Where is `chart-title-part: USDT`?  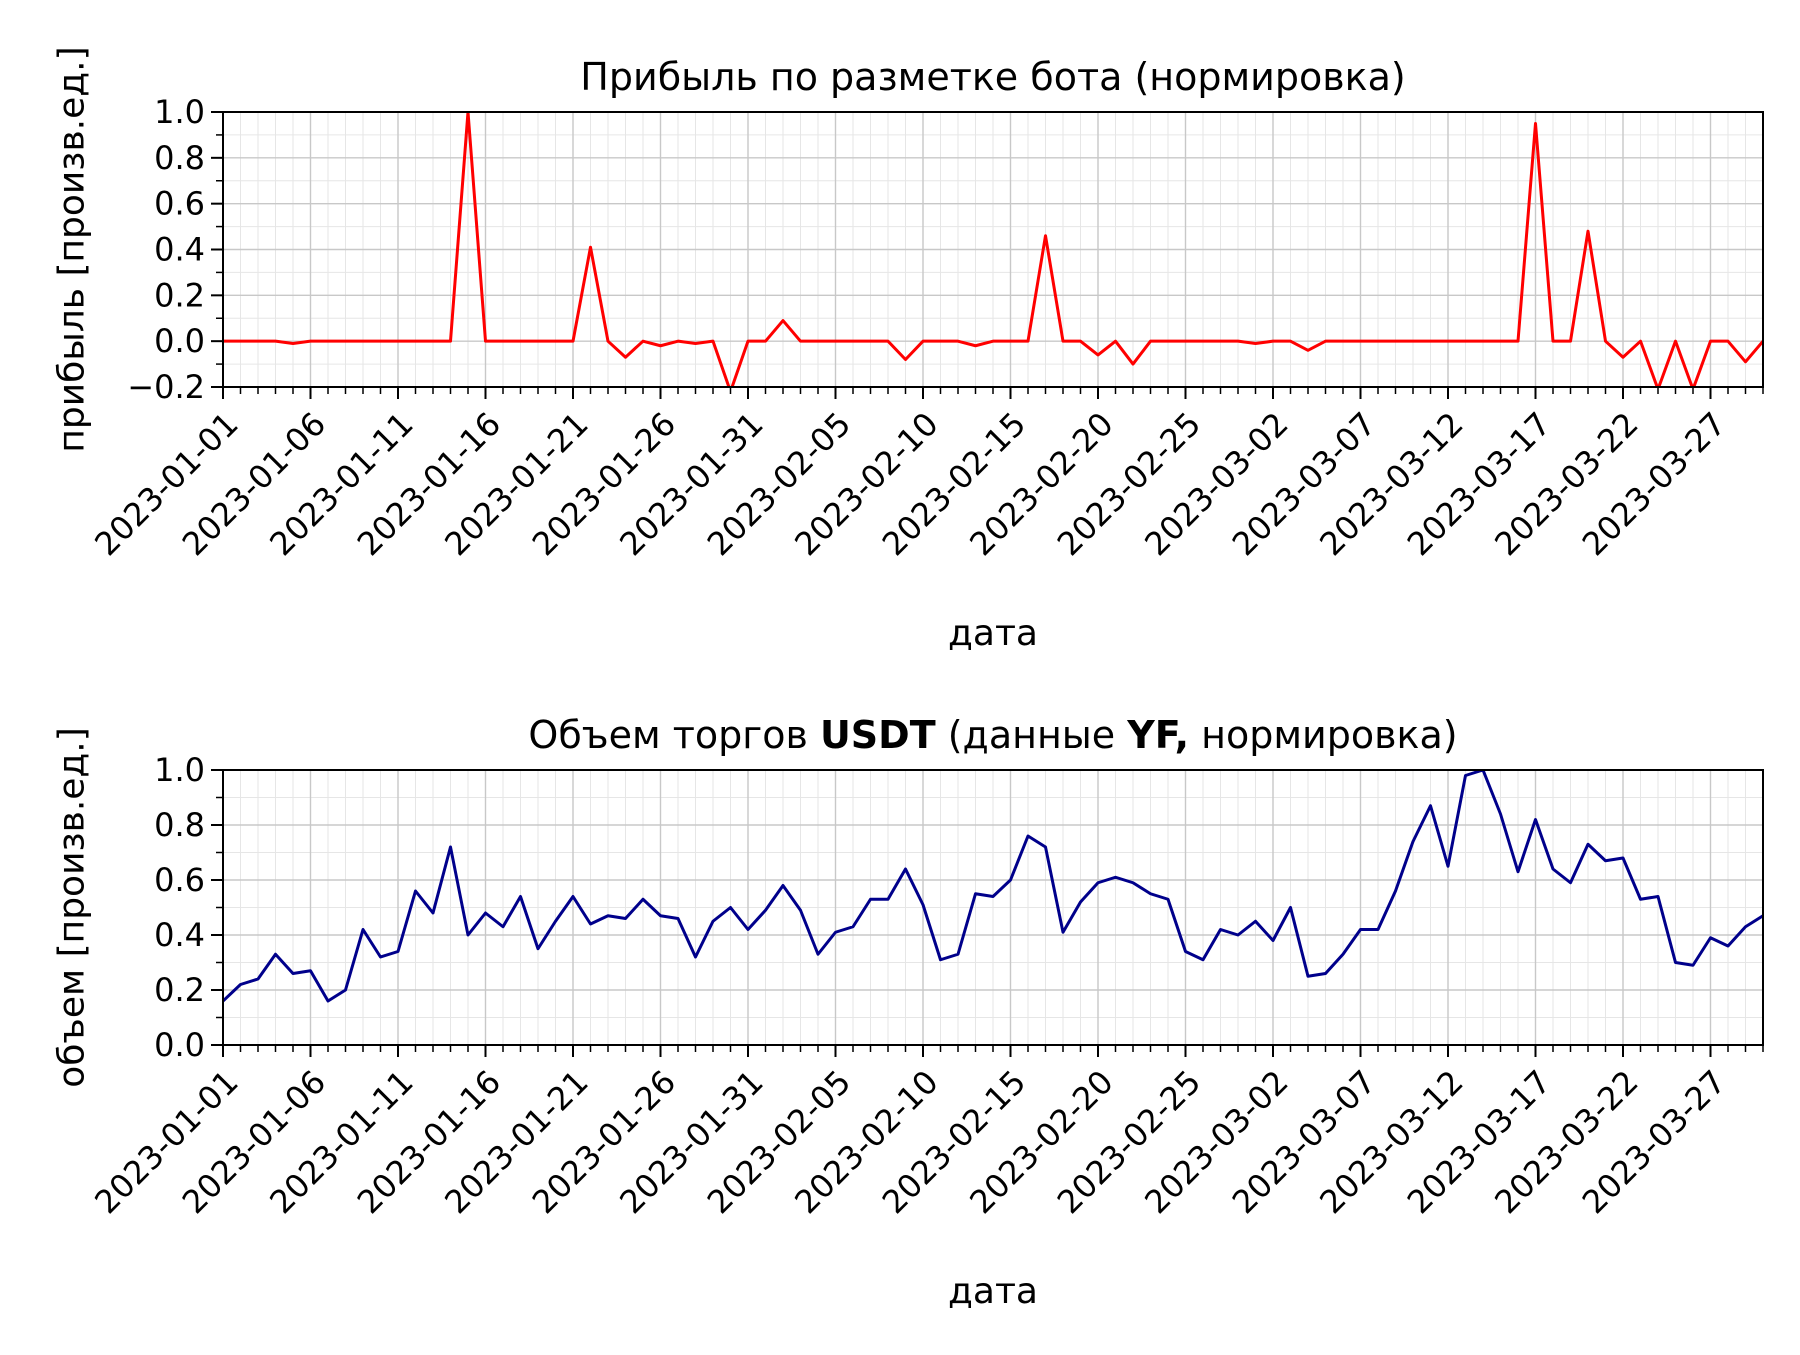
chart-title-part: USDT is located at coordinates (878, 735).